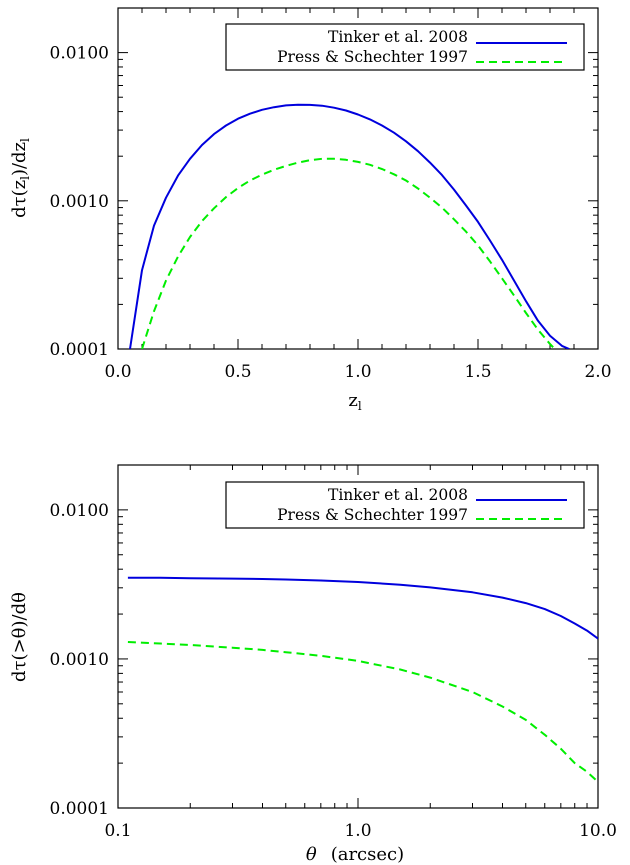 This screenshot has width=630, height=865. I want to click on bottom-legend-box, so click(405, 505).